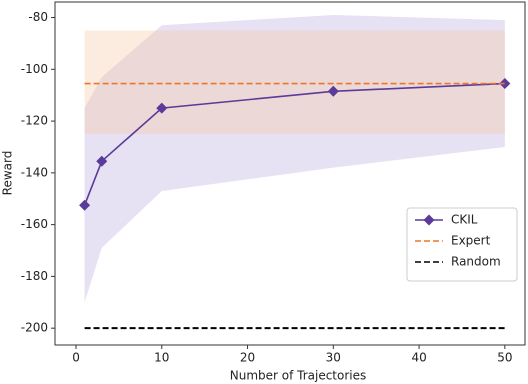  I want to click on x-tick-label: 30, so click(333, 358).